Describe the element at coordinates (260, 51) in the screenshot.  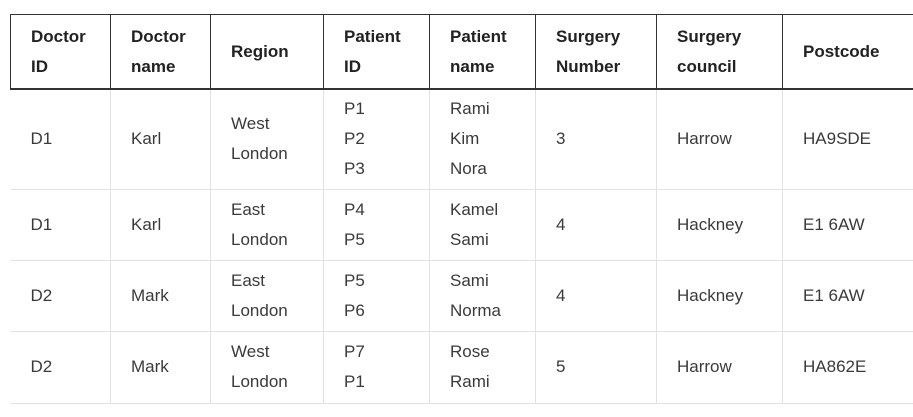
I see `header-text: Region` at that location.